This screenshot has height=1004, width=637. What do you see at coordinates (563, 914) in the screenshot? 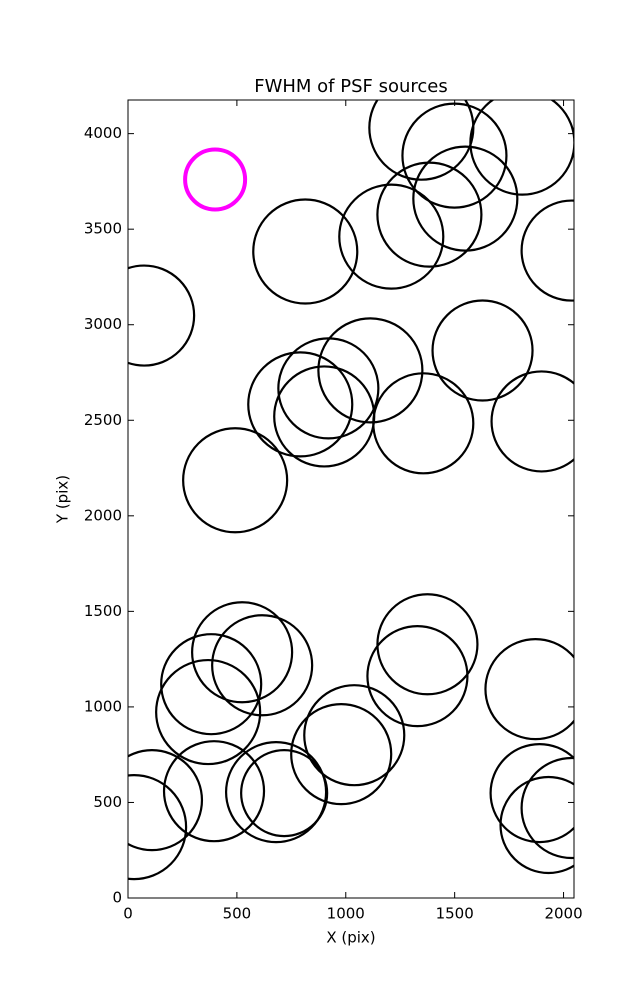
I see `x-tick-label: 2000` at bounding box center [563, 914].